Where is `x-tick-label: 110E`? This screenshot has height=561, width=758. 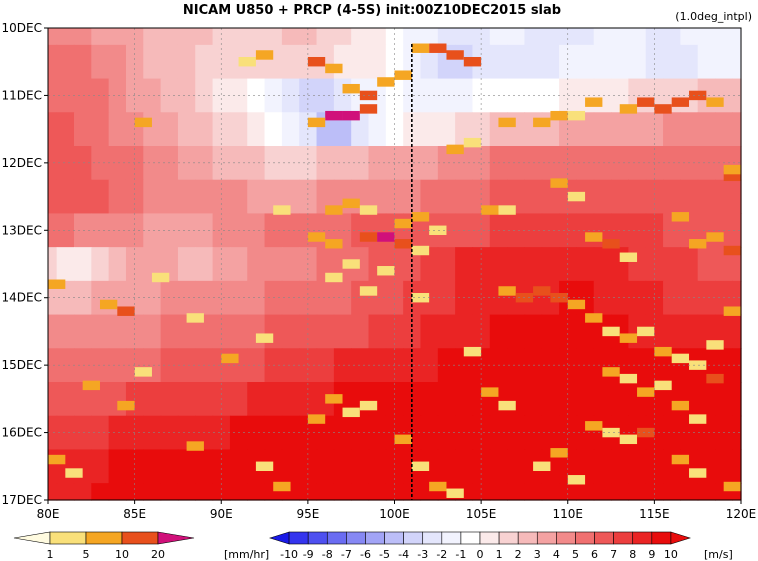 x-tick-label: 110E is located at coordinates (568, 514).